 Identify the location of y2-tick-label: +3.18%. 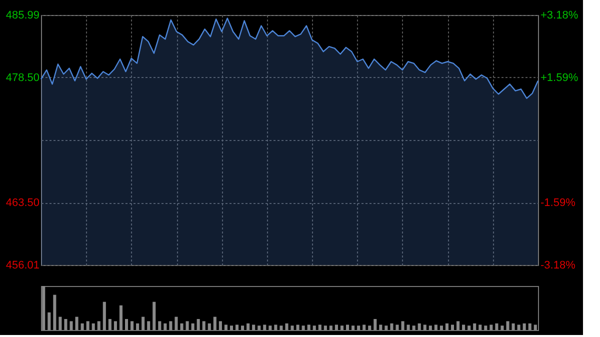
(559, 16).